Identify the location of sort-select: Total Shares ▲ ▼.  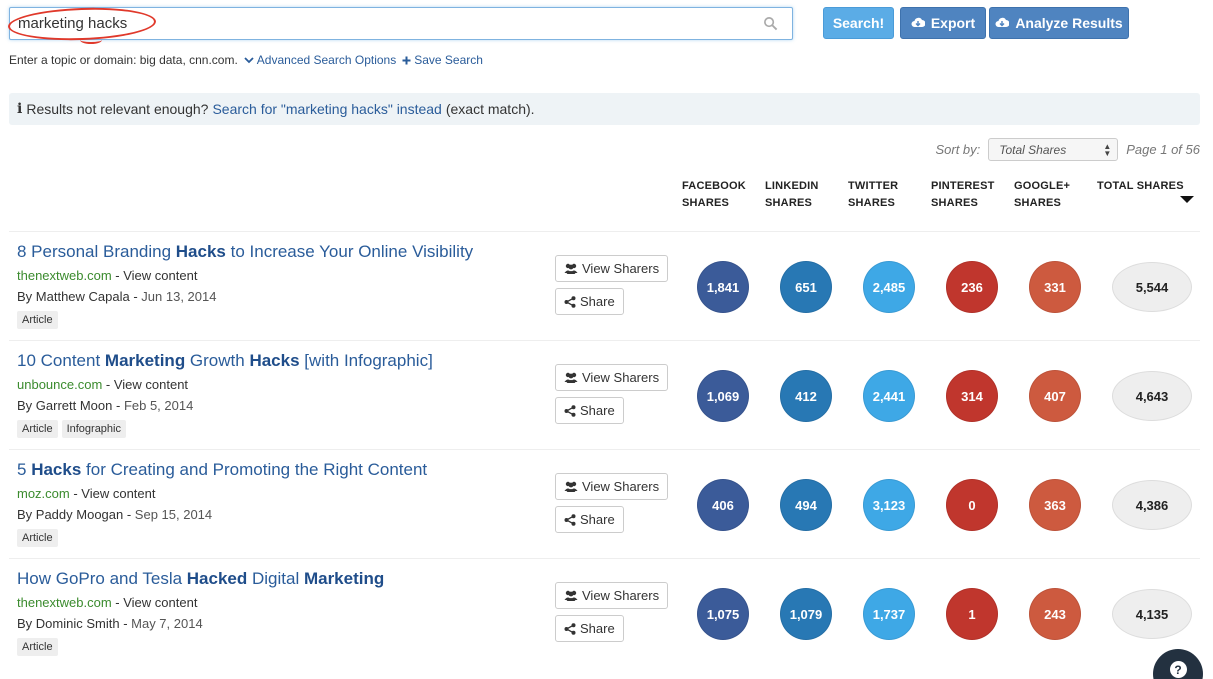
(1053, 149).